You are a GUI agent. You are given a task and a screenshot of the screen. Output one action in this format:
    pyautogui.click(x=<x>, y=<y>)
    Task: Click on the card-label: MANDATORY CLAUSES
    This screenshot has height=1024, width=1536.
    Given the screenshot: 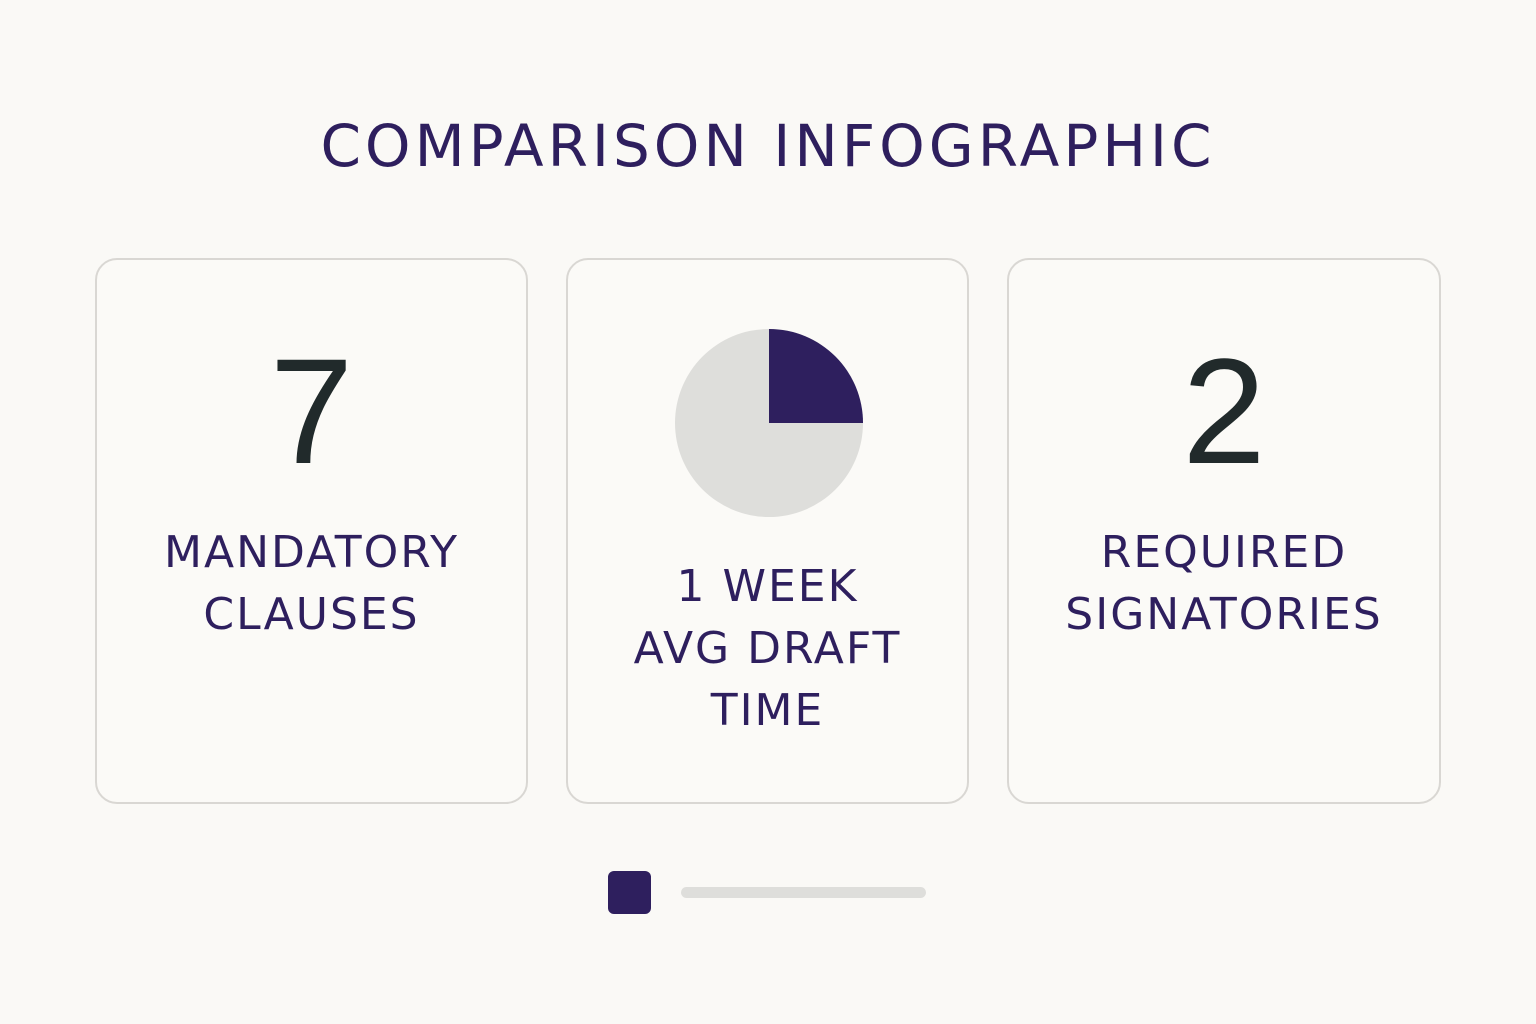 What is the action you would take?
    pyautogui.click(x=311, y=584)
    